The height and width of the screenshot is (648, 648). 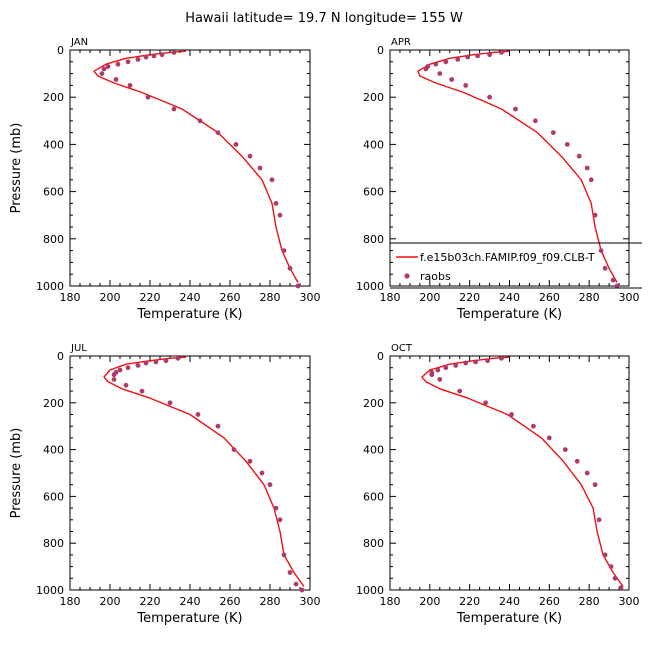 What do you see at coordinates (435, 276) in the screenshot?
I see `legend-obs-label: raobs` at bounding box center [435, 276].